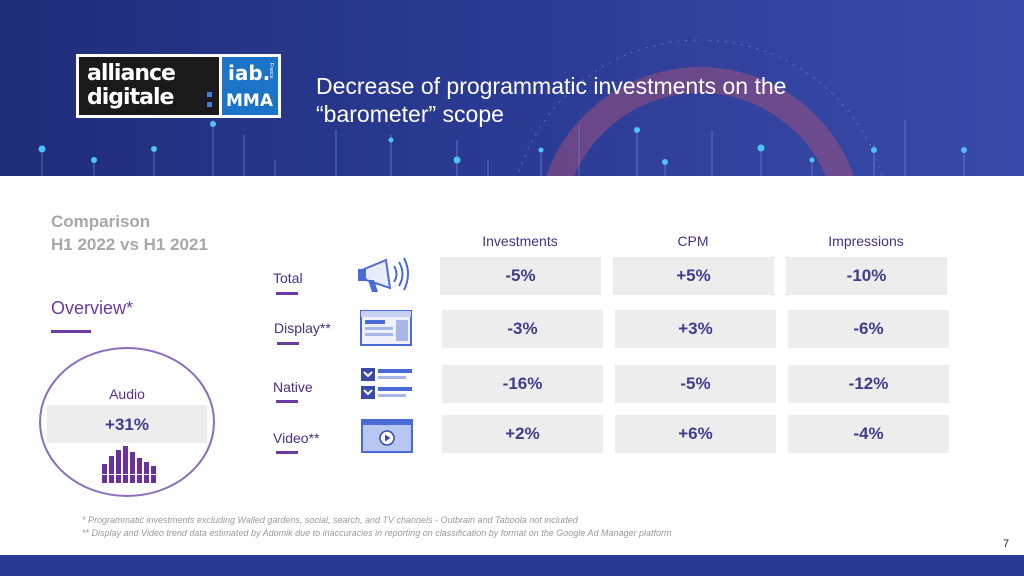  I want to click on comparison-line-2: H1 2022 vs H1 2021, so click(129, 244).